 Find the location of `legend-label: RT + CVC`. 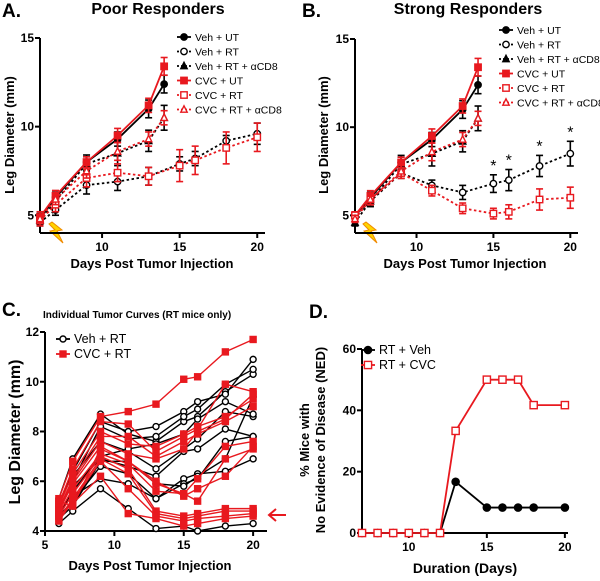

legend-label: RT + CVC is located at coordinates (407, 365).